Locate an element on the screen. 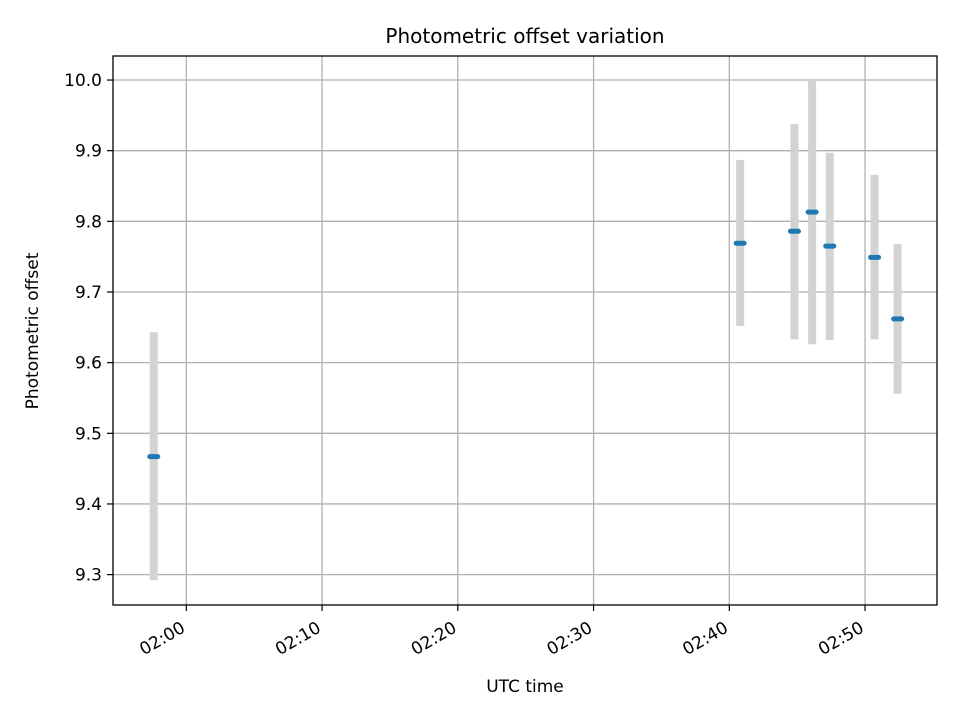 The height and width of the screenshot is (720, 960). y-tick-label: 9.5 is located at coordinates (88, 434).